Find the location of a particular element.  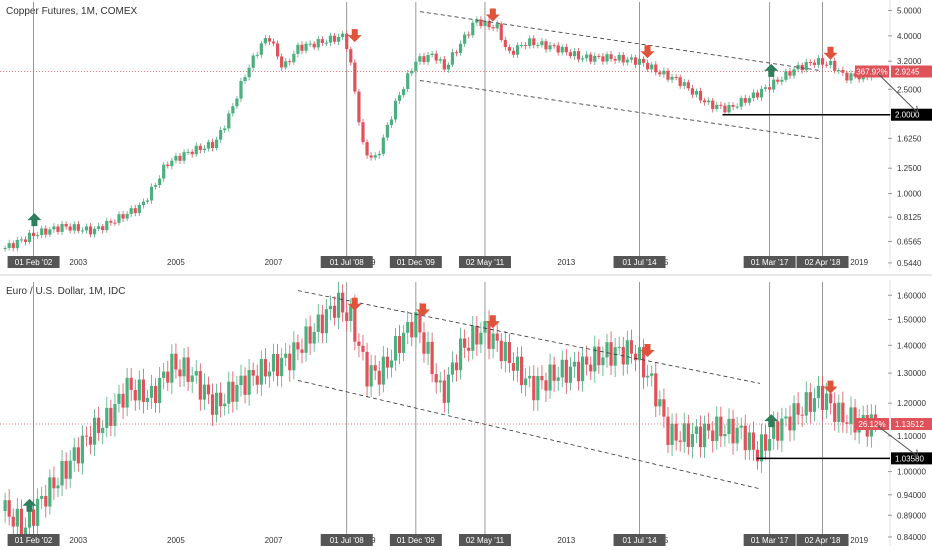

down-arrow-icon is located at coordinates (354, 36).